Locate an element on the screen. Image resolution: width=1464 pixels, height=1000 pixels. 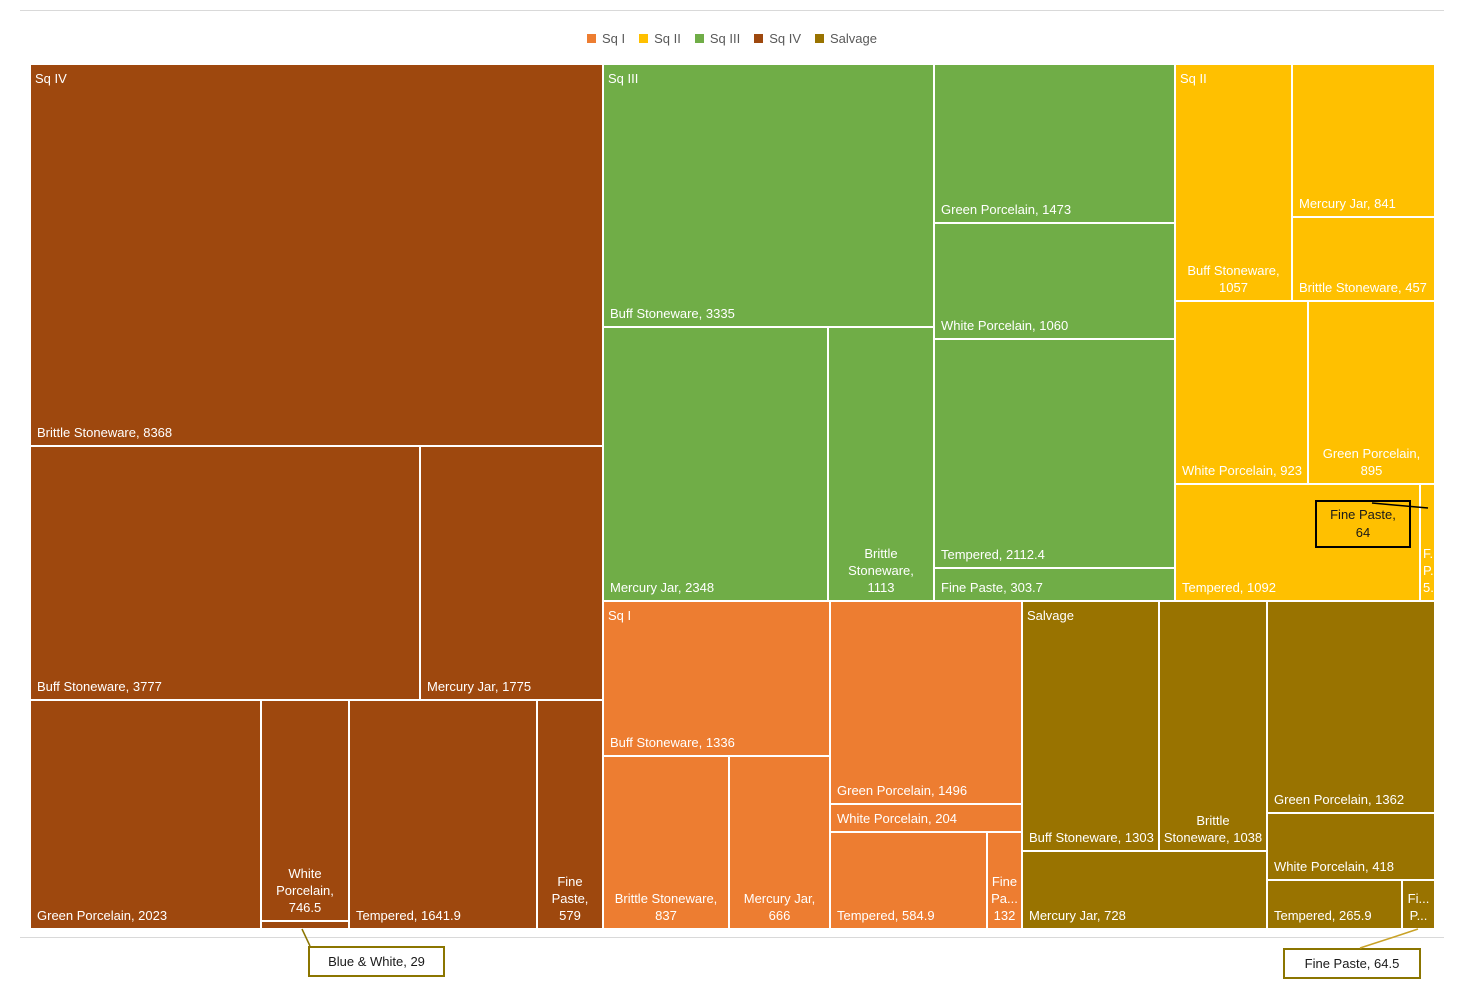
legend-label: Sq II is located at coordinates (667, 38).